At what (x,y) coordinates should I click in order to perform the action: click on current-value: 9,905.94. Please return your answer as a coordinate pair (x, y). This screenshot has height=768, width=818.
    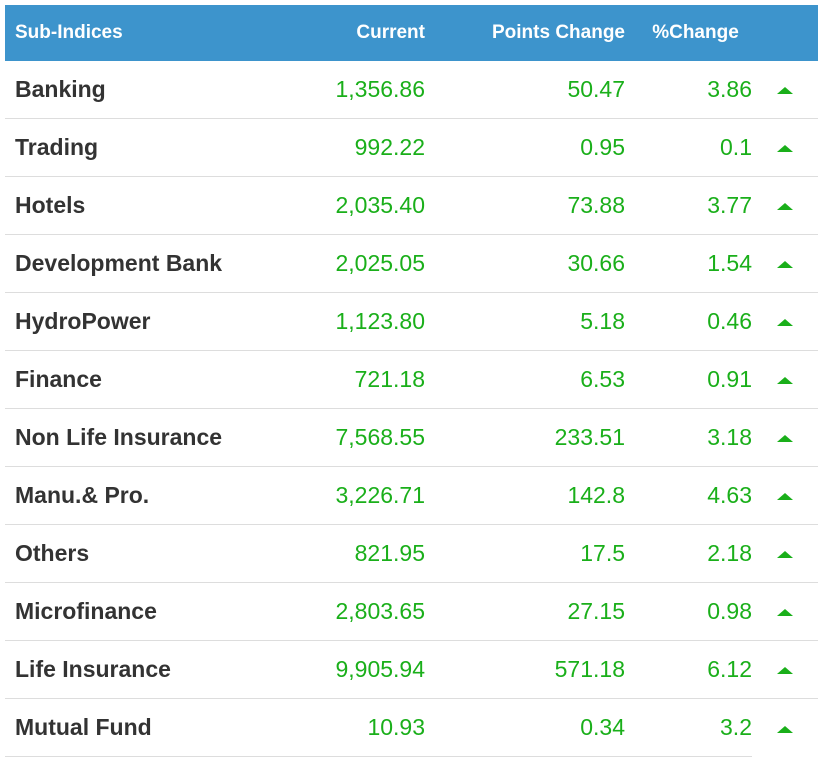
    Looking at the image, I should click on (345, 669).